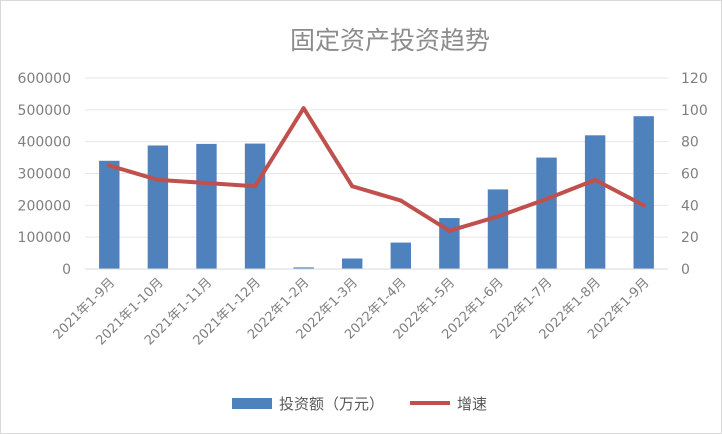  I want to click on legend-label-bar: 投资额（万元）, so click(331, 404).